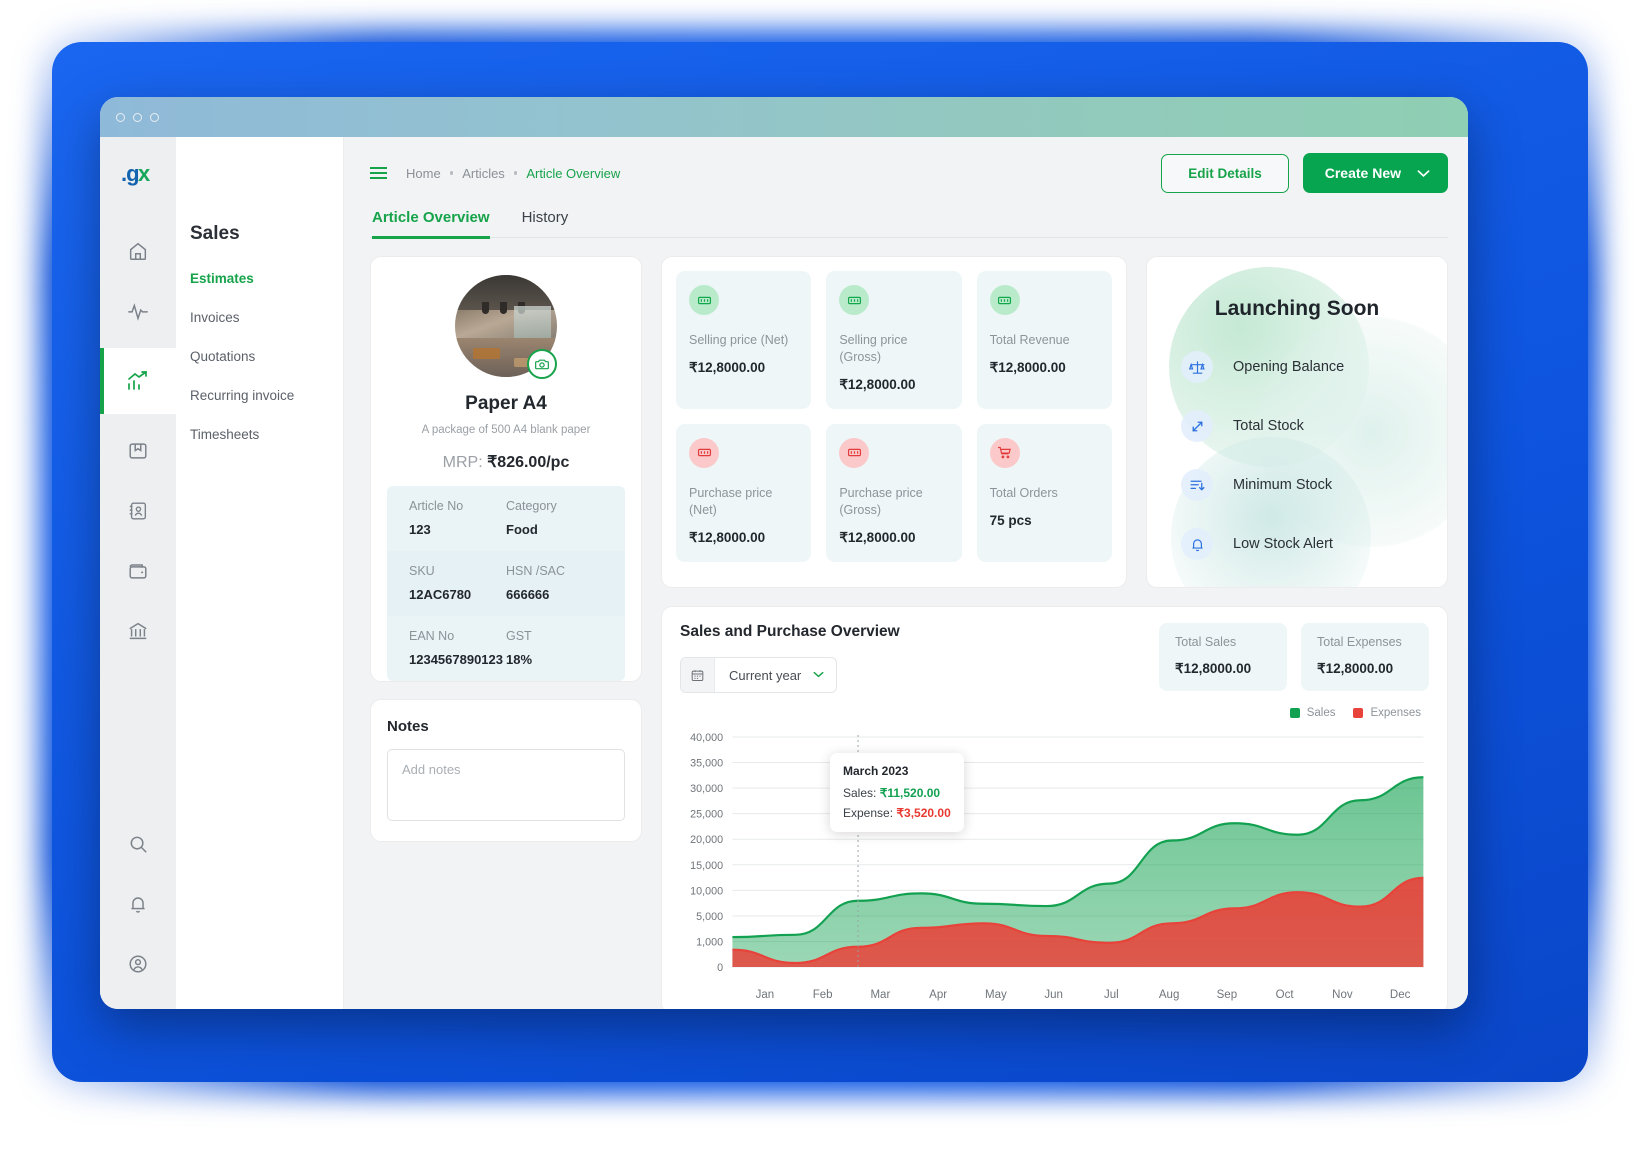 This screenshot has height=1168, width=1639. I want to click on breadcrumb-articles: Articles, so click(483, 173).